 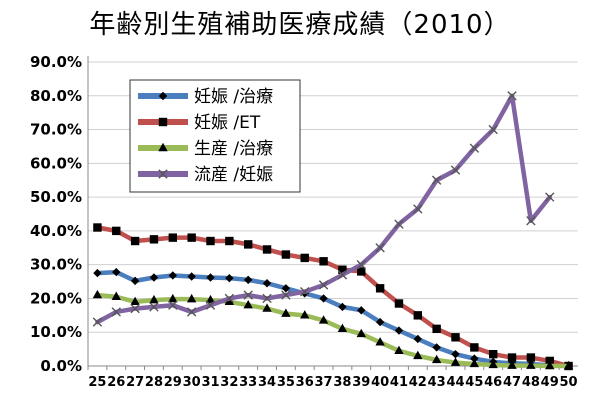 What do you see at coordinates (205, 175) in the screenshot?
I see `legend-item: 流産 /妊娠` at bounding box center [205, 175].